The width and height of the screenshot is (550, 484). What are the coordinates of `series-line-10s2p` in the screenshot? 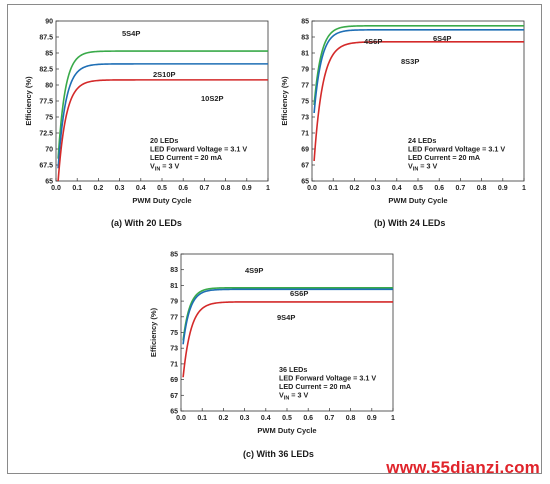 It's located at (162, 130).